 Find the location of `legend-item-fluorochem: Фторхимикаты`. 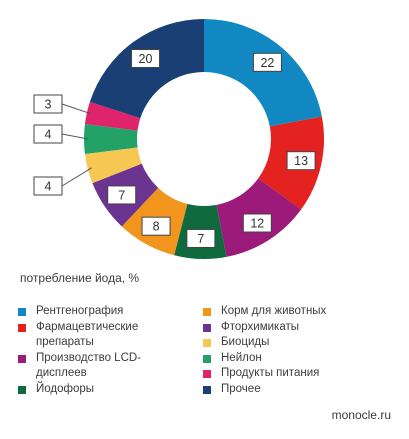

legend-item-fluorochem: Фторхимикаты is located at coordinates (303, 328).